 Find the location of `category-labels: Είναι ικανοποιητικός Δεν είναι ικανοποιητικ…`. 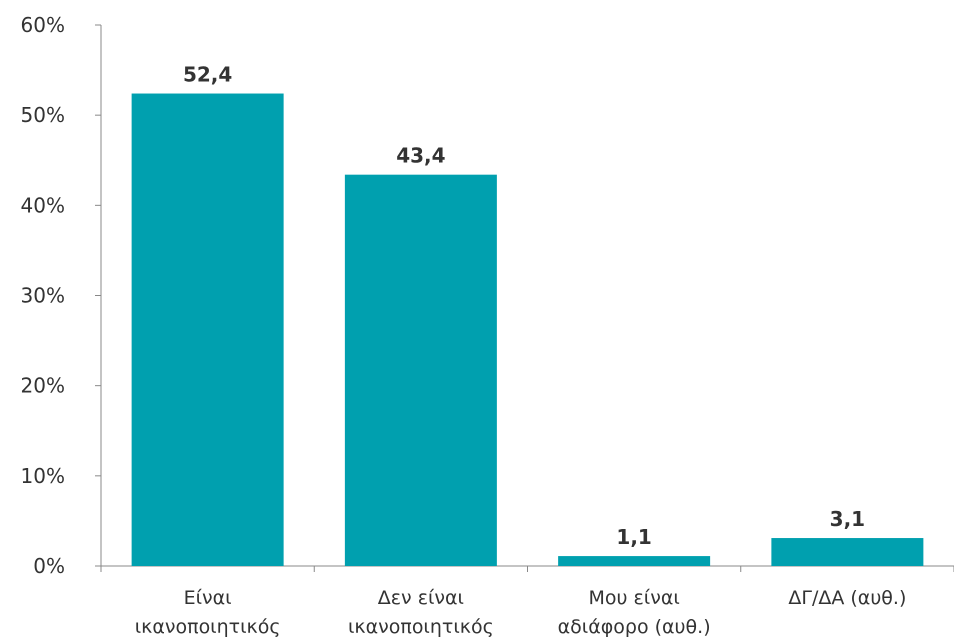

category-labels: Είναι ικανοποιητικός Δεν είναι ικανοποιητικ… is located at coordinates (521, 612).